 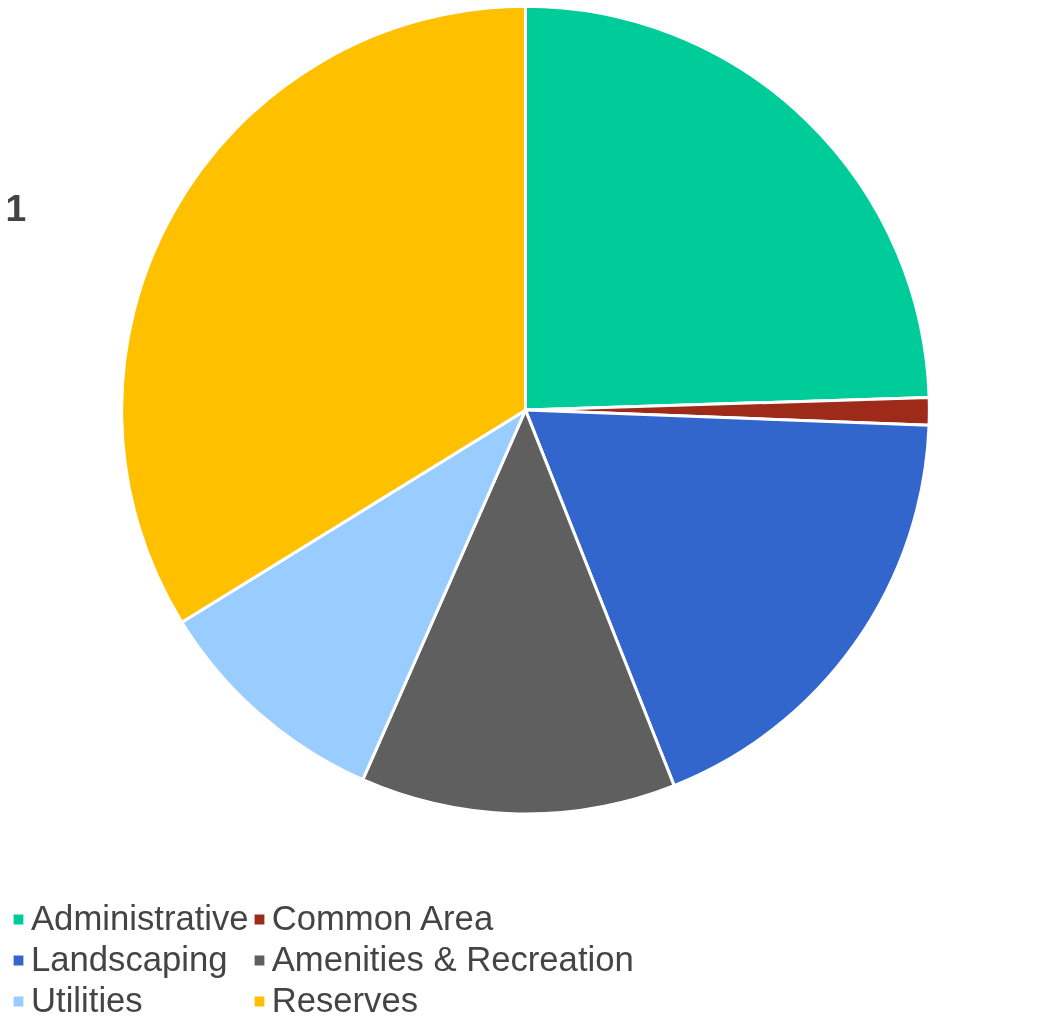 What do you see at coordinates (382, 918) in the screenshot?
I see `legend-label: Common Area` at bounding box center [382, 918].